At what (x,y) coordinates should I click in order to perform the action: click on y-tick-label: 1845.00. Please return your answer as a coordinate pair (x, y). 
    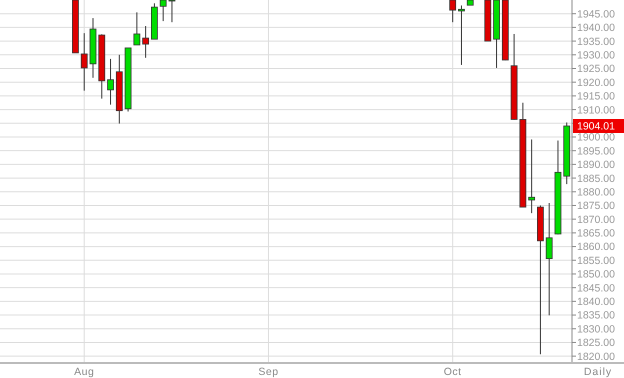
    Looking at the image, I should click on (596, 288).